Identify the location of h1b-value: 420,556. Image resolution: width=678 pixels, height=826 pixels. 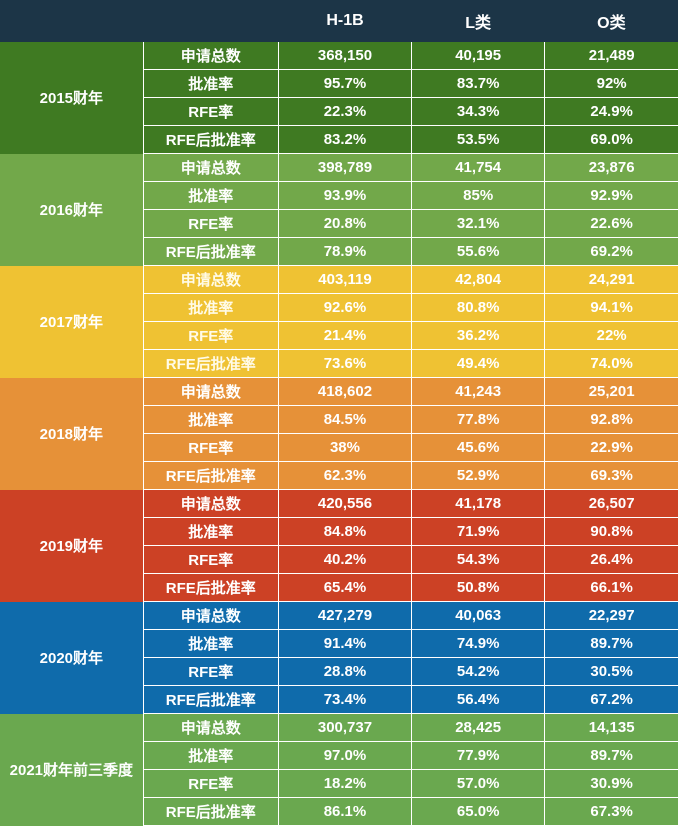
(344, 503).